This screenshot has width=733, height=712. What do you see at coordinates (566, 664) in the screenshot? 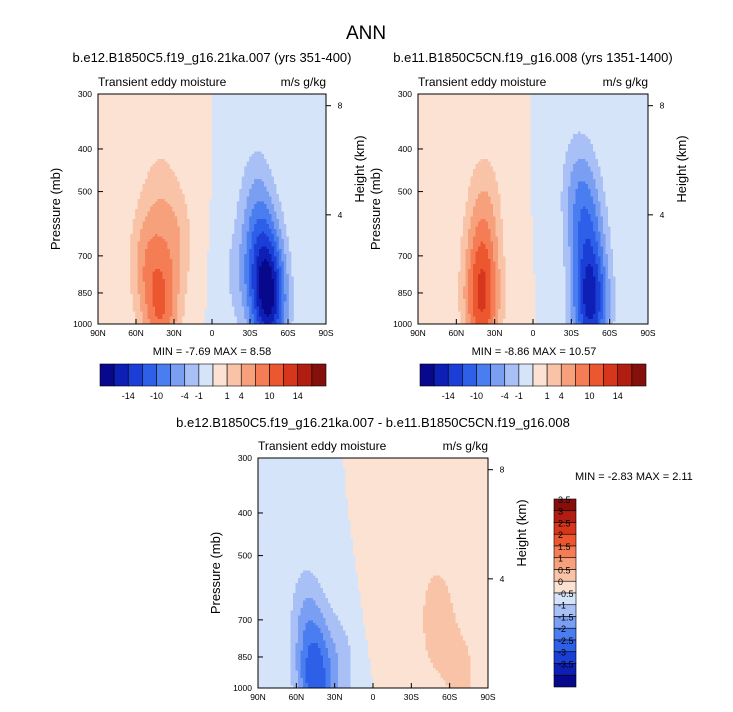
I see `colorbar-tick-label: -3.5` at bounding box center [566, 664].